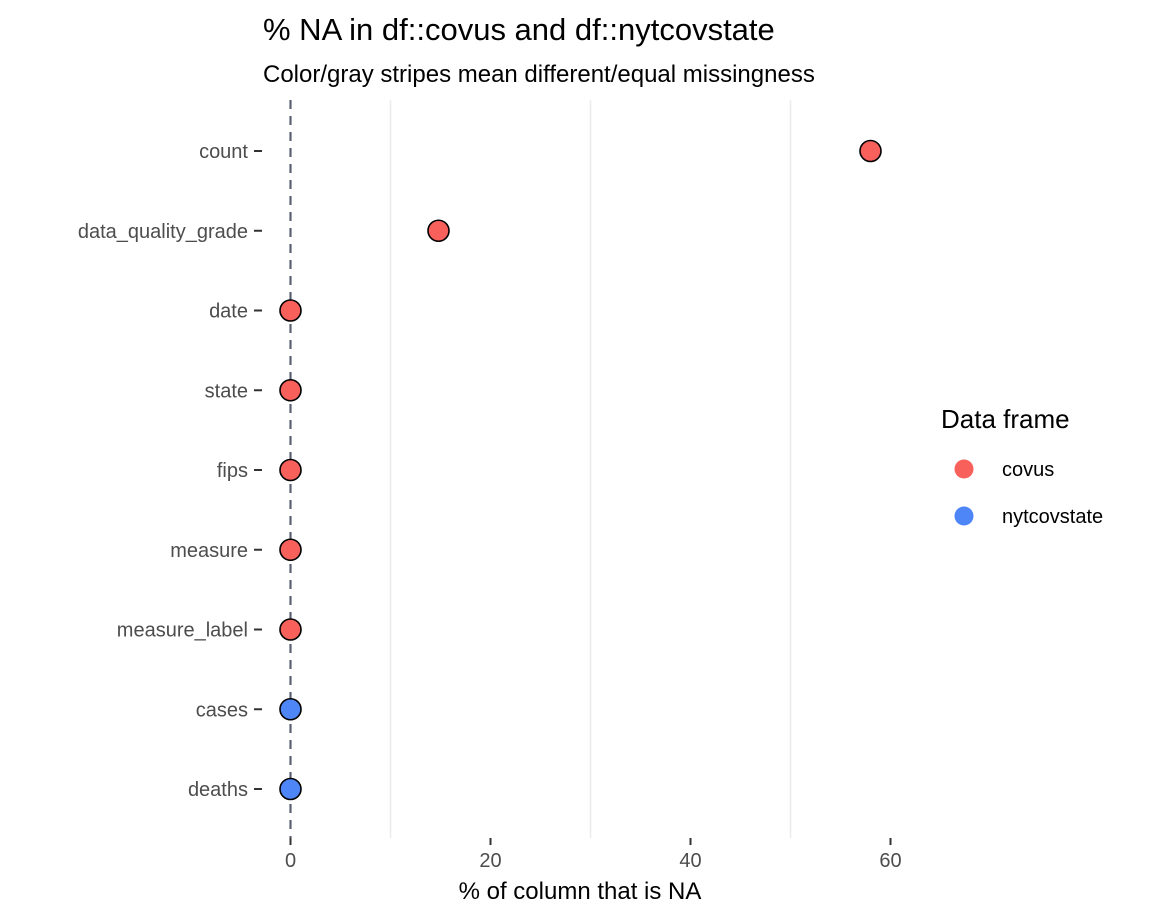 The width and height of the screenshot is (1152, 921). What do you see at coordinates (1005, 419) in the screenshot?
I see `legend-title: Data frame` at bounding box center [1005, 419].